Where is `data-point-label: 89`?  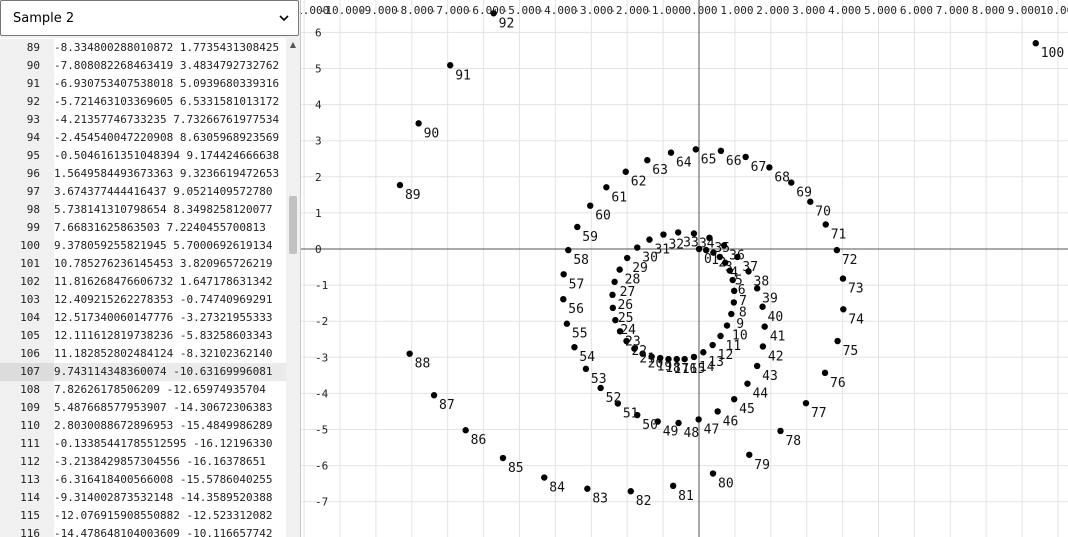 data-point-label: 89 is located at coordinates (413, 195).